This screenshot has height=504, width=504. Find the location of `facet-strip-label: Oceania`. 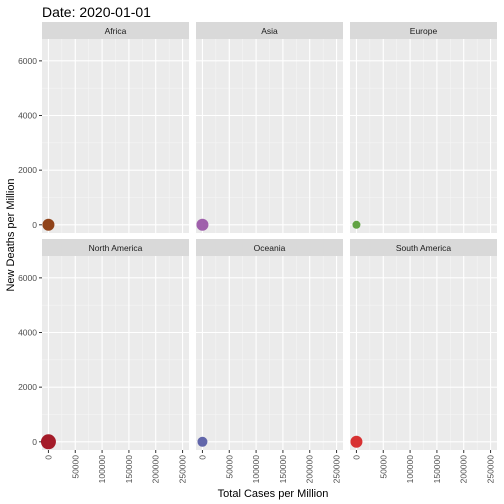

facet-strip-label: Oceania is located at coordinates (270, 248).